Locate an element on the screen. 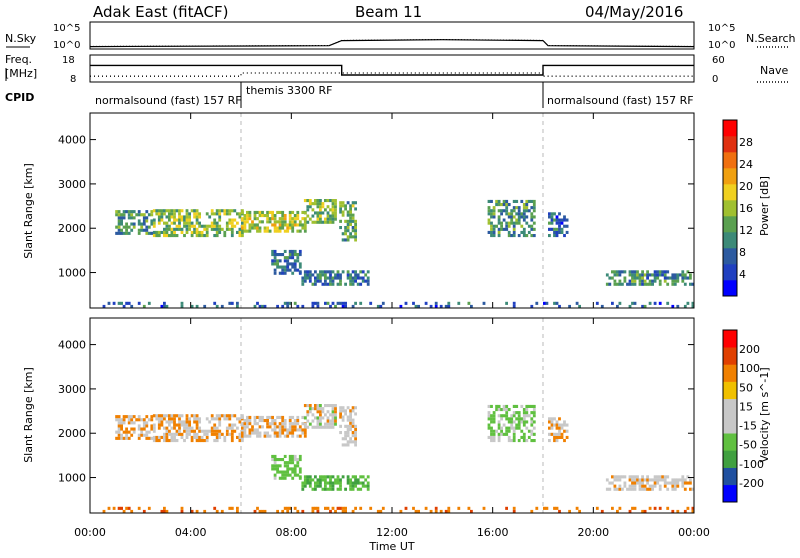 The width and height of the screenshot is (800, 558). y-tick-label: 3000 is located at coordinates (72, 389).